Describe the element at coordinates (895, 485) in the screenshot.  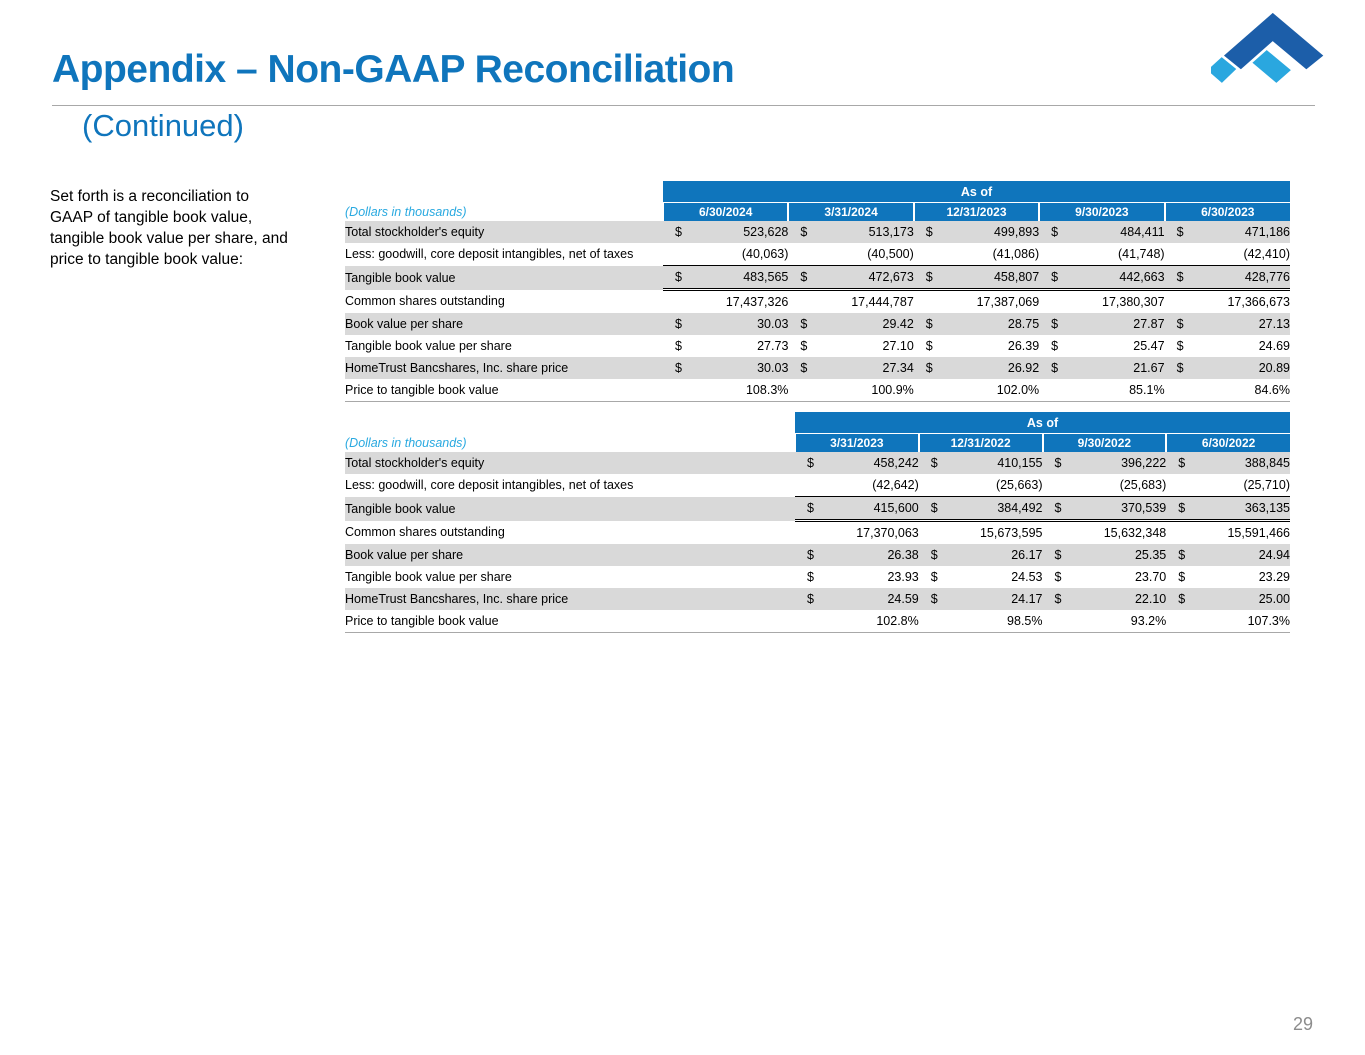
I see `value-text: (42,642)` at that location.